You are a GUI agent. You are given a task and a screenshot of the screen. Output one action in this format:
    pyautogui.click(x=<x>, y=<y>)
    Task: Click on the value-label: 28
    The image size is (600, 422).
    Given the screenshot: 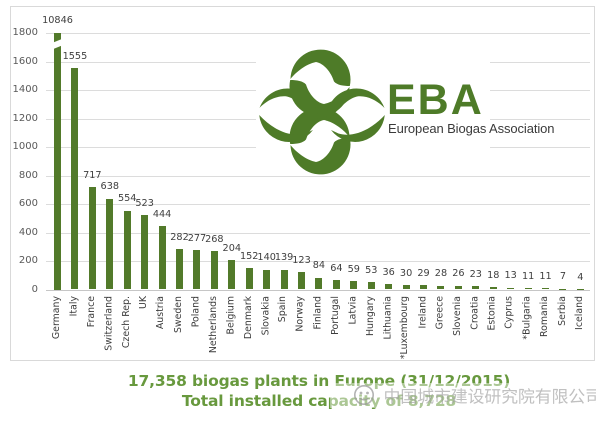 What is the action you would take?
    pyautogui.click(x=441, y=274)
    